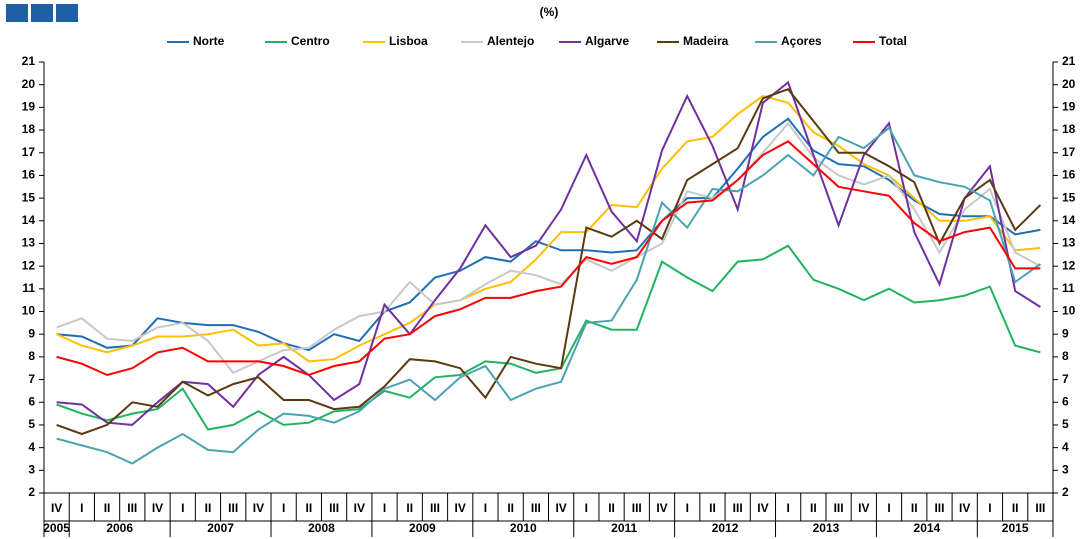 Image resolution: width=1086 pixels, height=539 pixels. Describe the element at coordinates (1069, 243) in the screenshot. I see `y-tick-label-right: 13` at that location.